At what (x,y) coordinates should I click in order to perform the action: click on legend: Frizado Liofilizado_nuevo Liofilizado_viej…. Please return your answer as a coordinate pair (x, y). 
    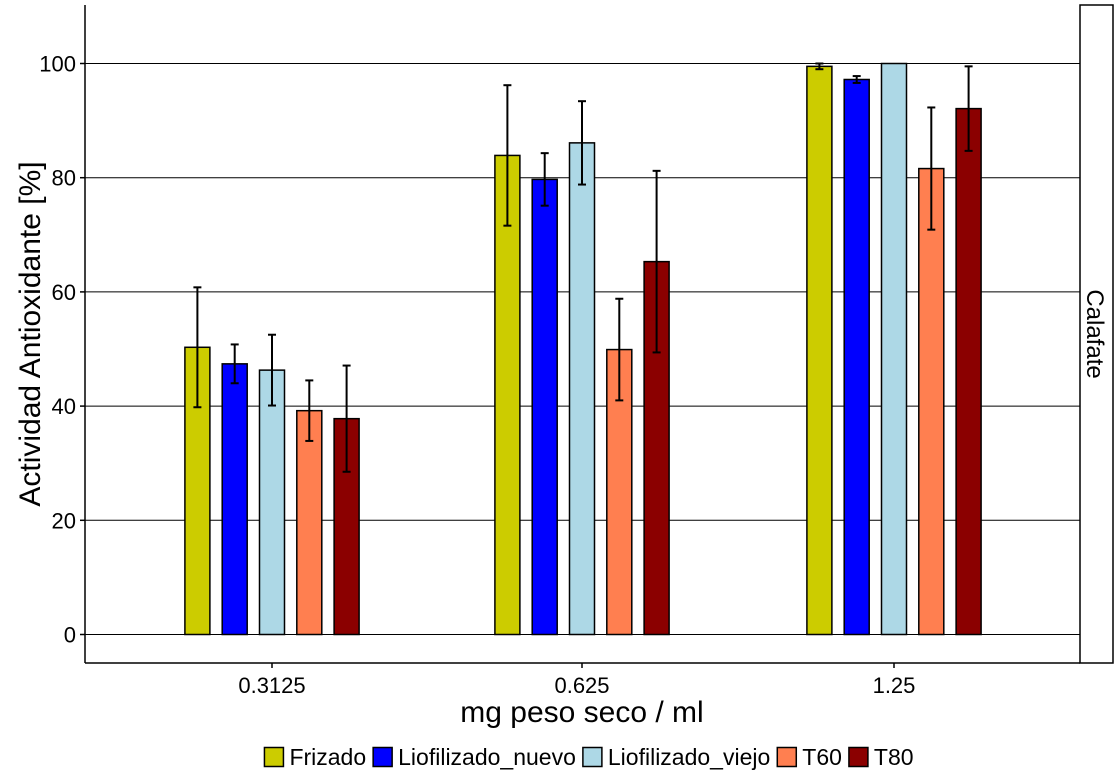
    Looking at the image, I should click on (588, 757).